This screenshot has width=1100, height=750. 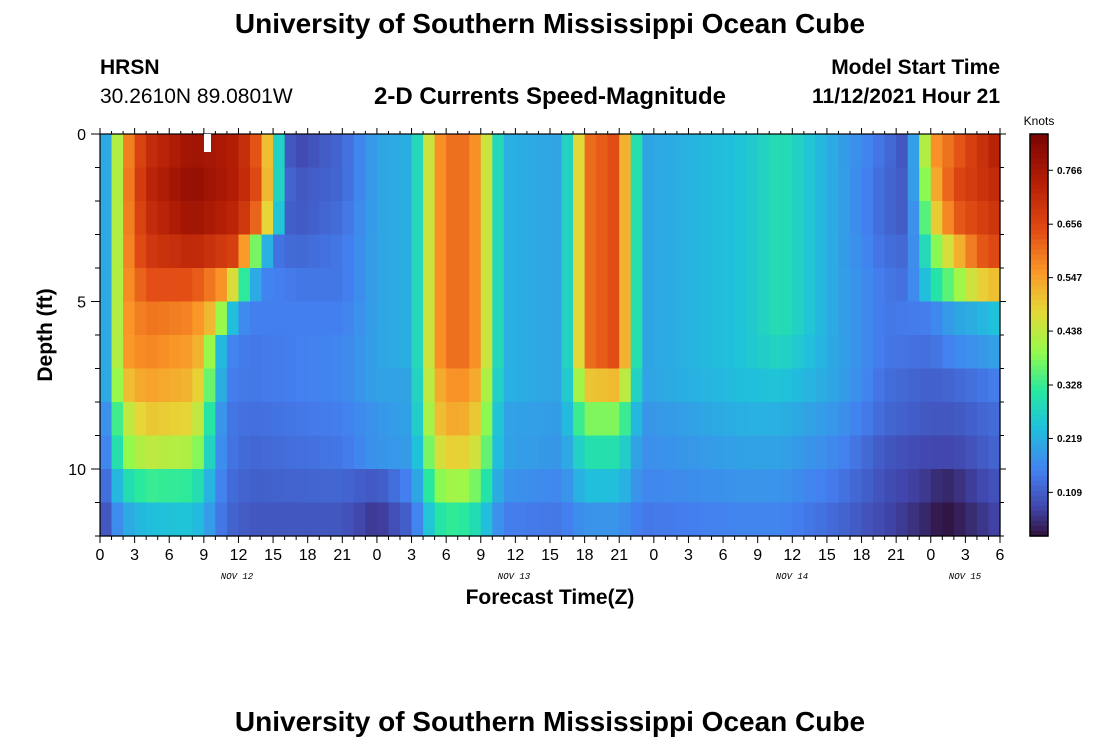 What do you see at coordinates (723, 555) in the screenshot?
I see `x-tick-label: 6` at bounding box center [723, 555].